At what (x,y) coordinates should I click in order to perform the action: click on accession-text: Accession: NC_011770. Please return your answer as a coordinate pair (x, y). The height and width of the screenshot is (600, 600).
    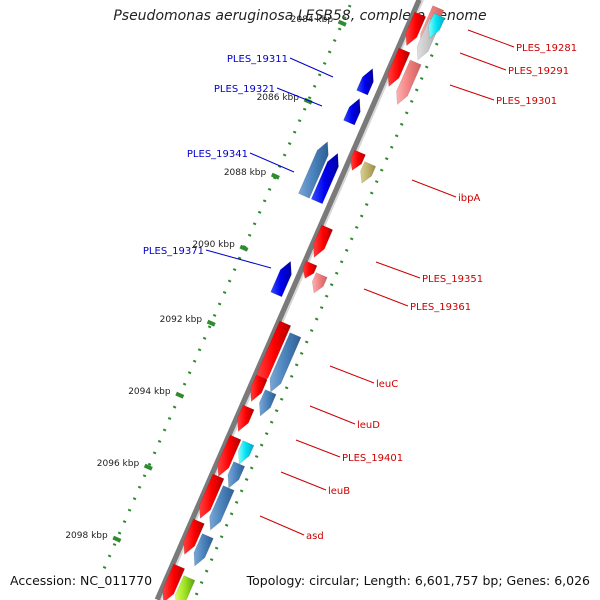
    Looking at the image, I should click on (81, 580).